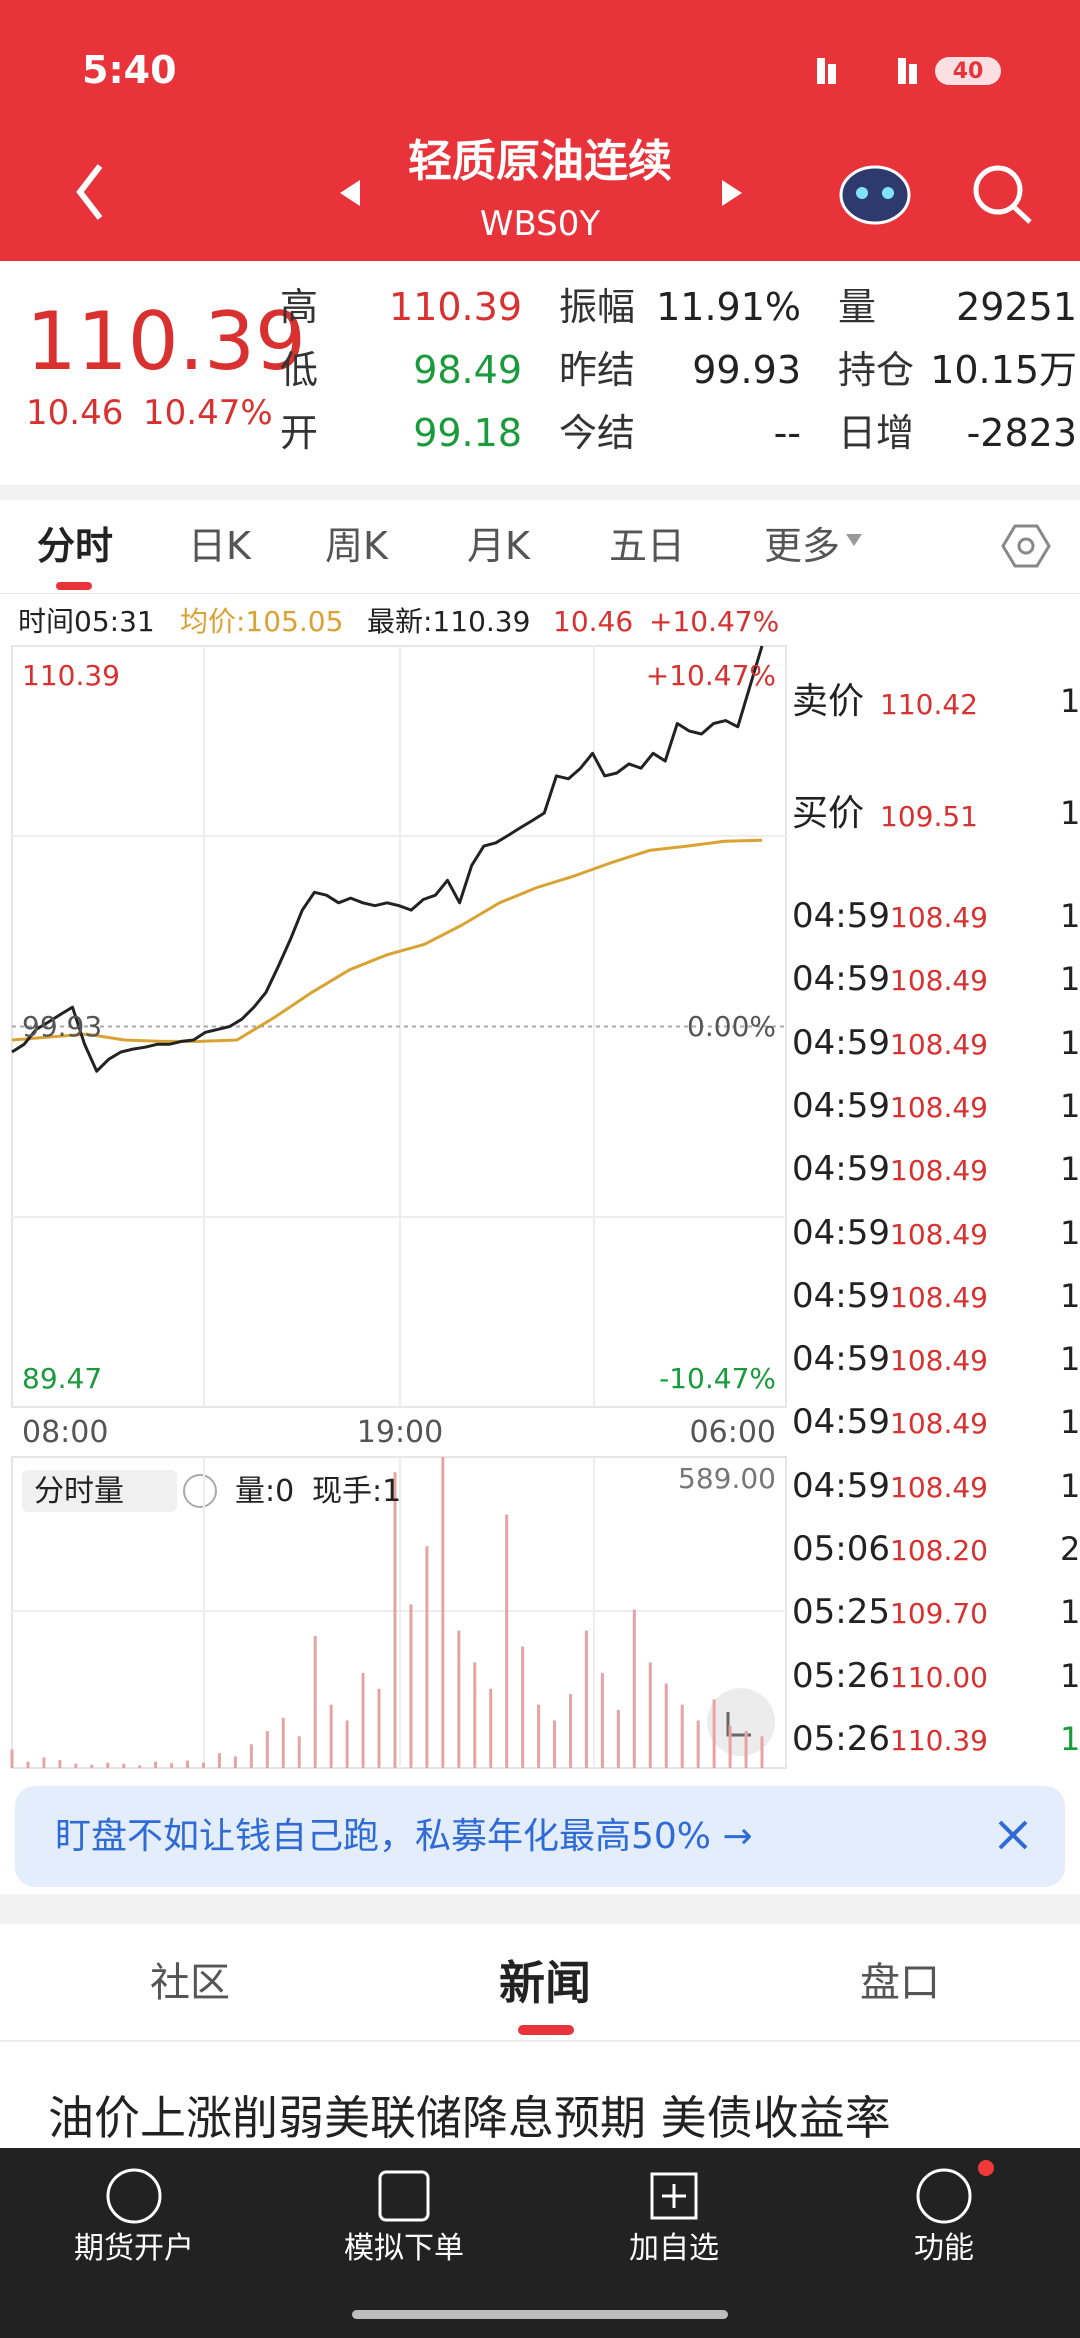 The width and height of the screenshot is (1080, 2338). I want to click on info-change: 10.46, so click(593, 621).